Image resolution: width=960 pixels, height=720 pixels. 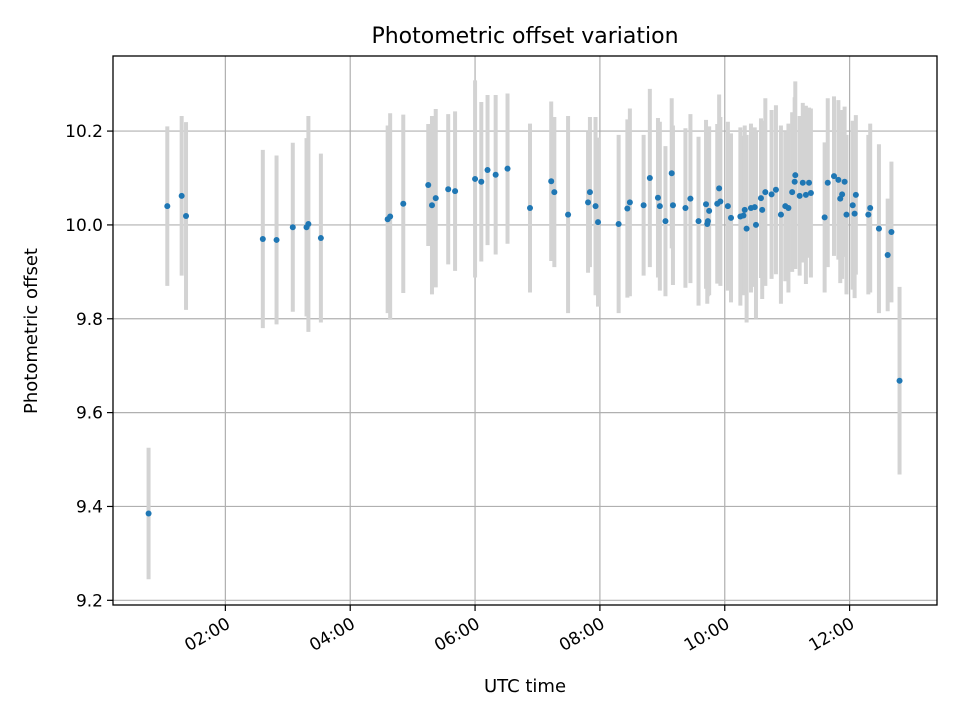 I want to click on y-tick-label: 9.2, so click(x=89, y=601).